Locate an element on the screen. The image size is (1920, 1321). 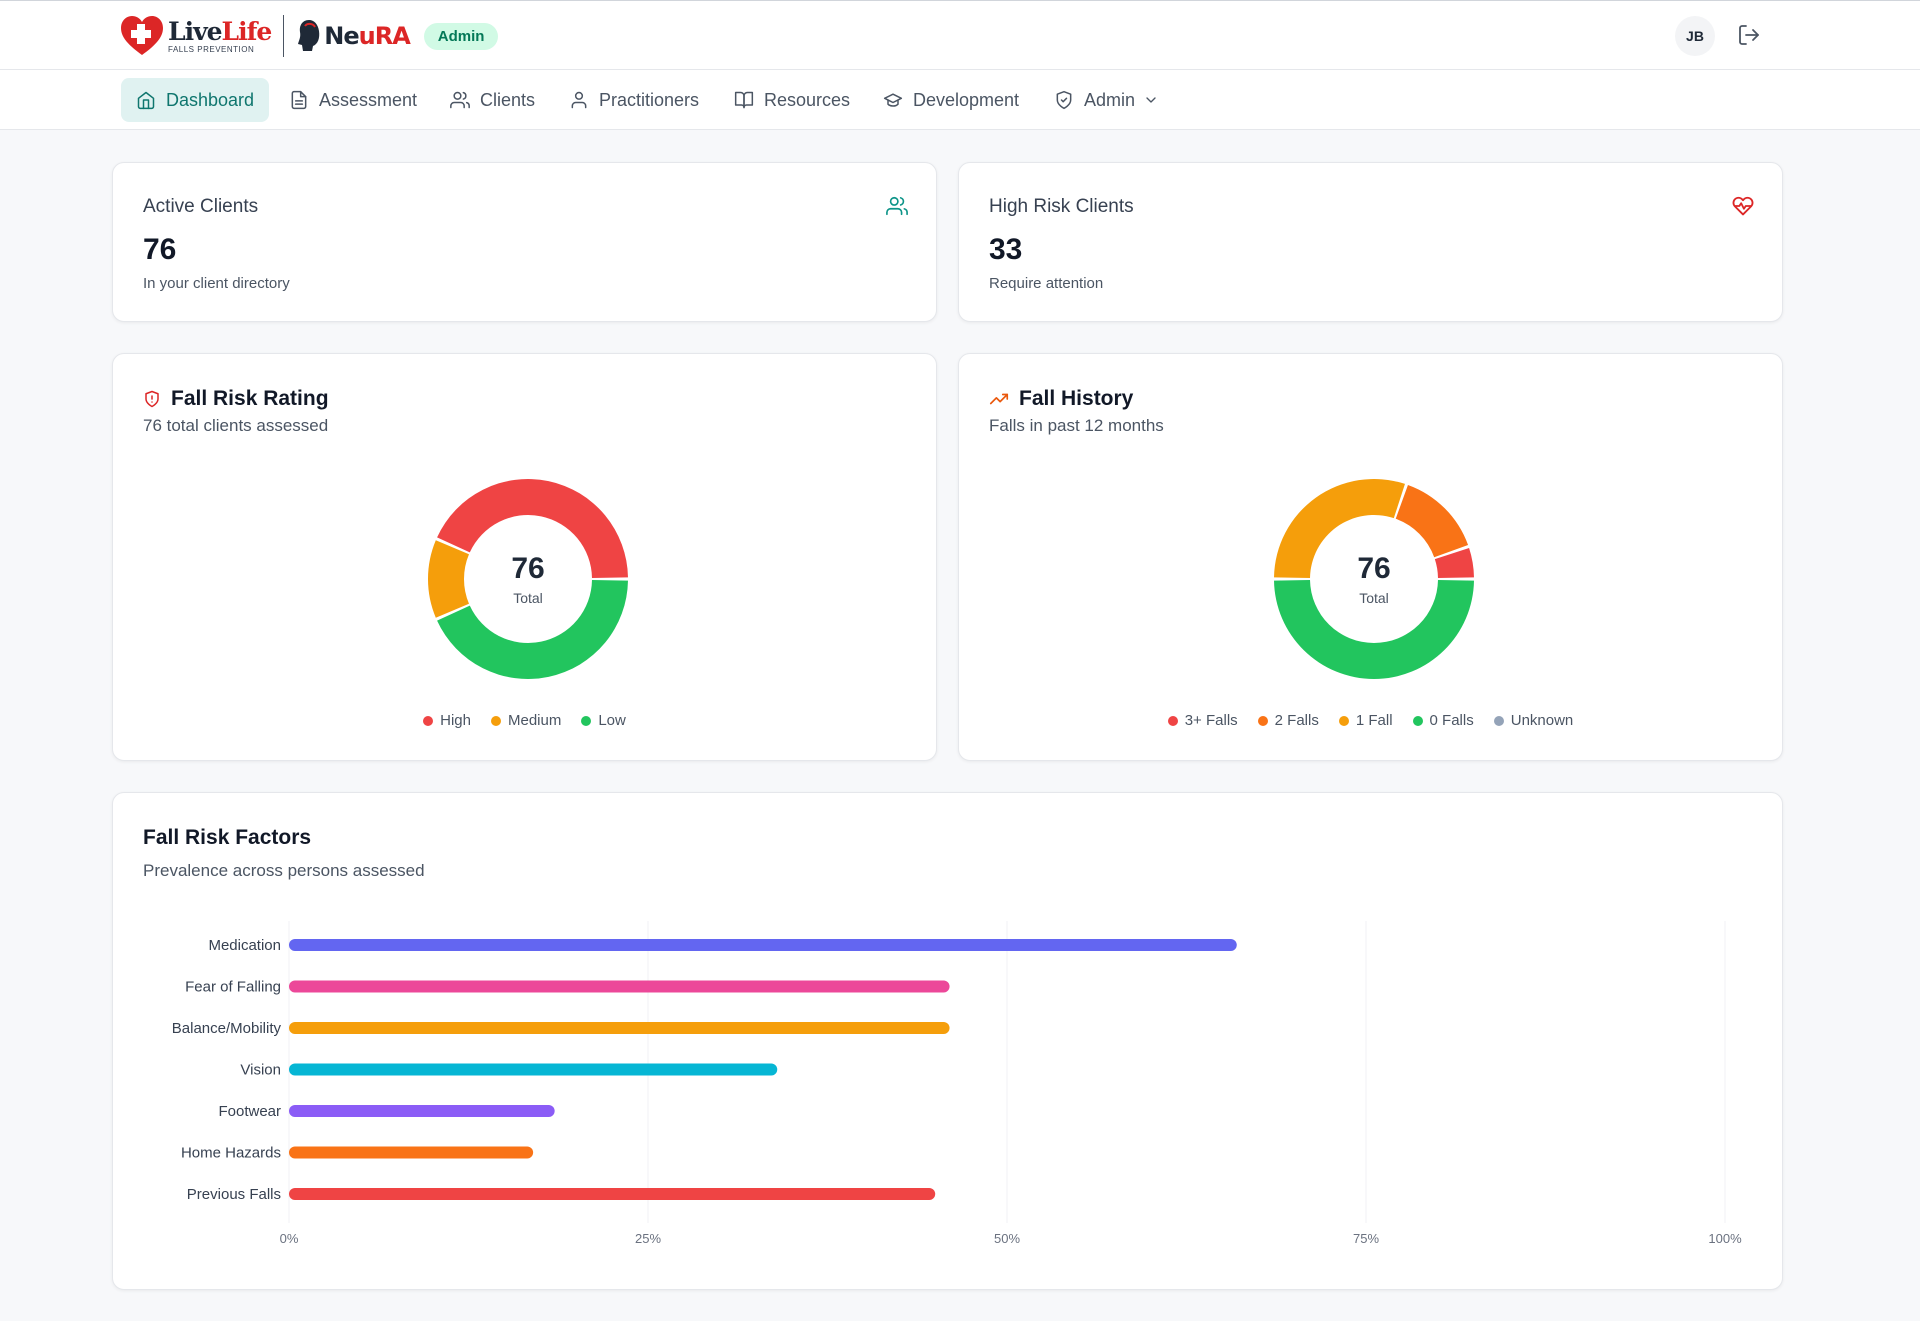
legend-label: 0 Falls is located at coordinates (1451, 720).